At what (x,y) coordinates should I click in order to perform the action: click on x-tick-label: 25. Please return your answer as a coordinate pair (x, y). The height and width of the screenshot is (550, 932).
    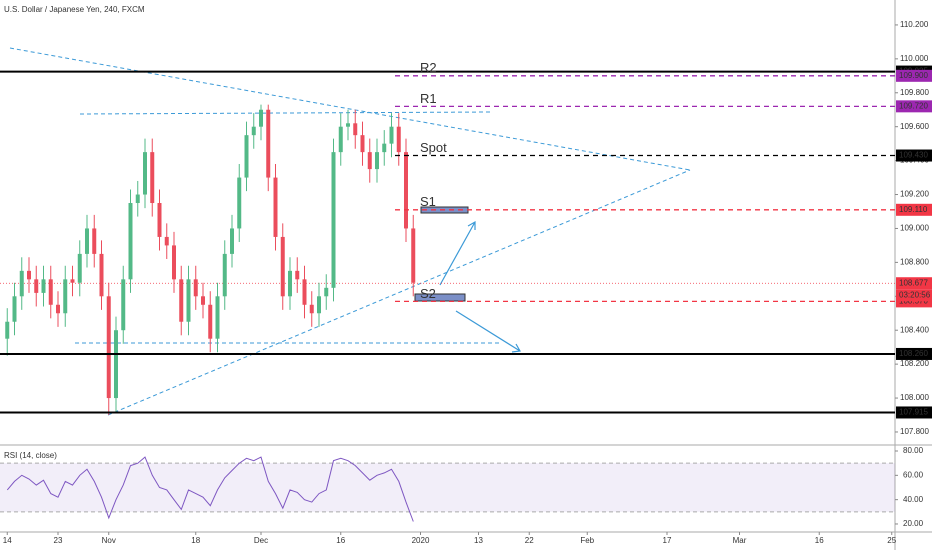
    Looking at the image, I should click on (891, 540).